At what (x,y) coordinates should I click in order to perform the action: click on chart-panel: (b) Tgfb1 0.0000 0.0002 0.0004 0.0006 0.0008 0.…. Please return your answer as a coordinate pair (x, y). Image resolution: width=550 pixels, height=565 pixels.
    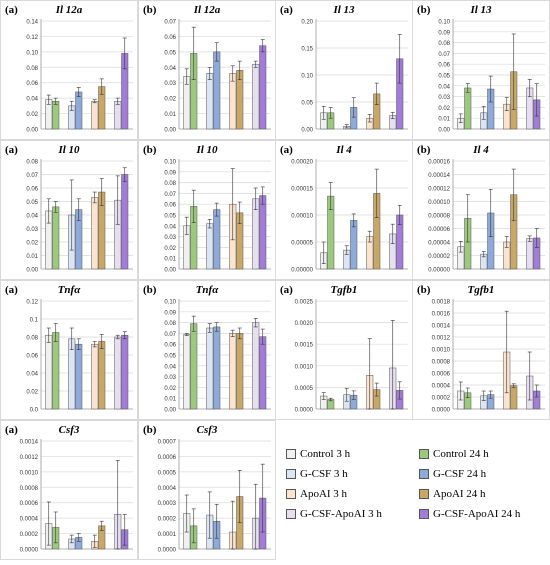
    Looking at the image, I should click on (481, 350).